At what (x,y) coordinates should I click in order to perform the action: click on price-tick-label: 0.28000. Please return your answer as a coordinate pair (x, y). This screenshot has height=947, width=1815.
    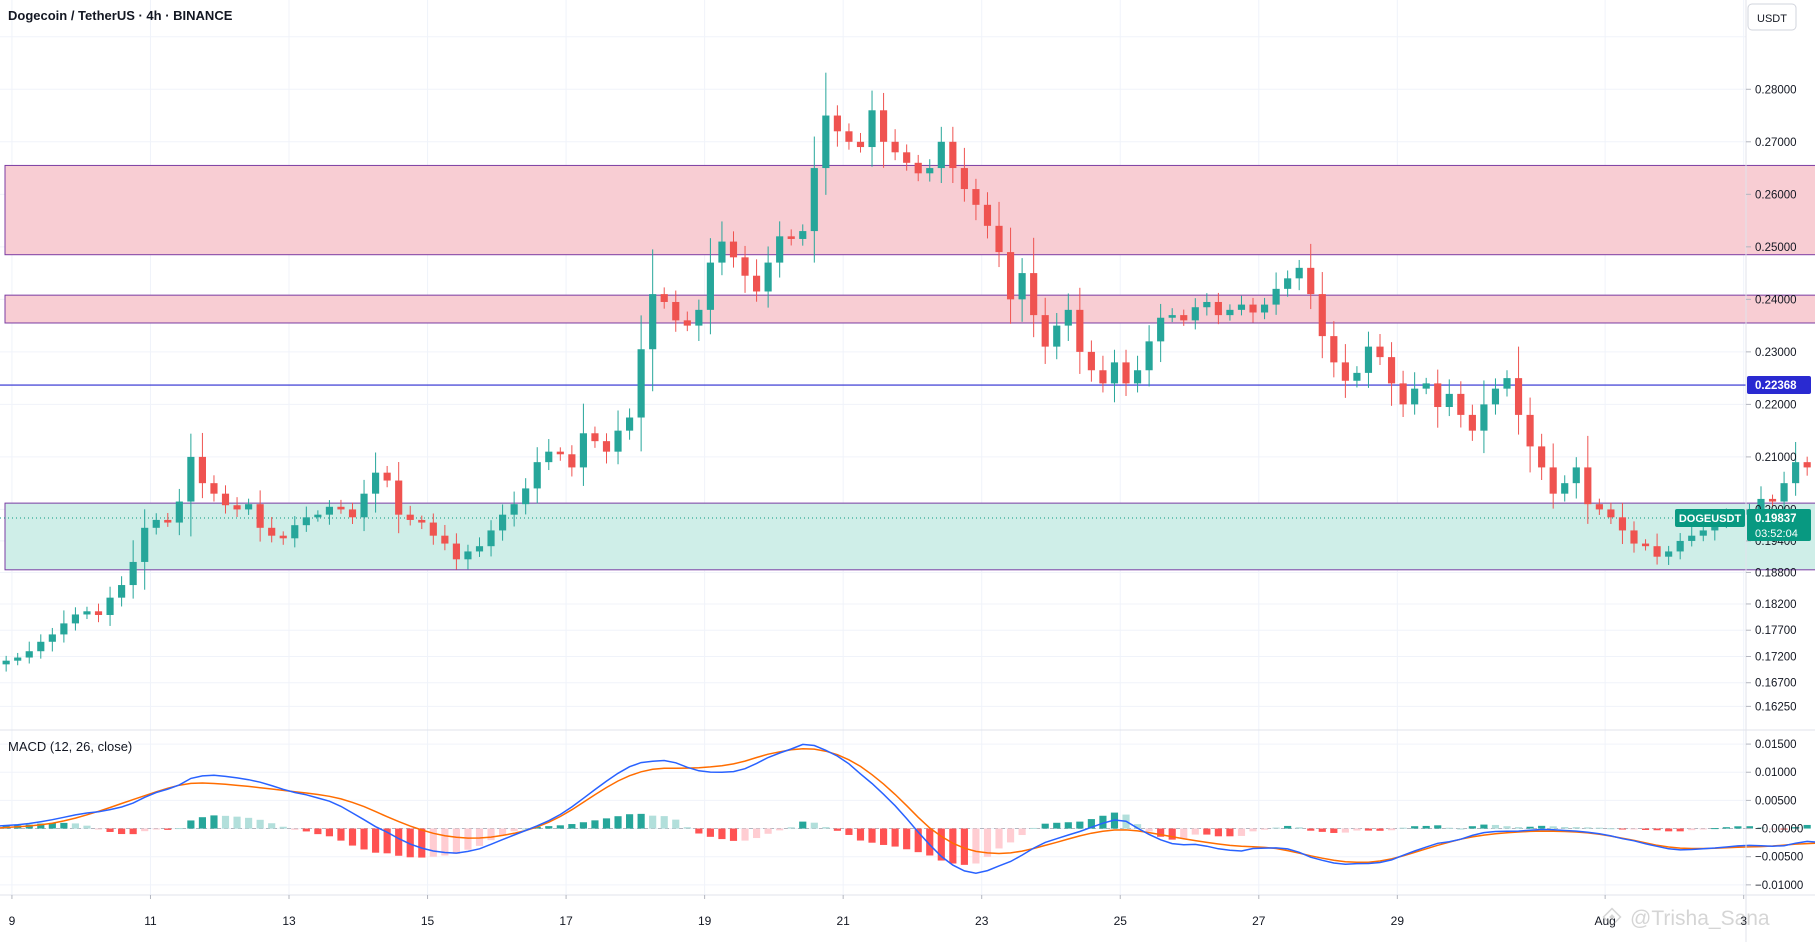
    Looking at the image, I should click on (1776, 90).